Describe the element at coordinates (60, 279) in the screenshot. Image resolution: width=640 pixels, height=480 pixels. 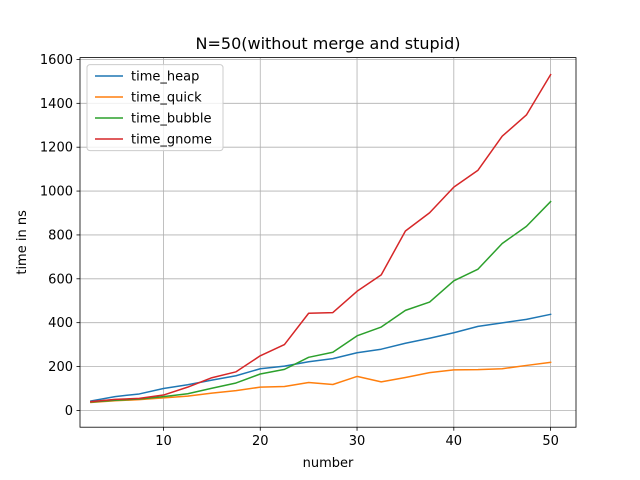
I see `y-tick-label: 600` at that location.